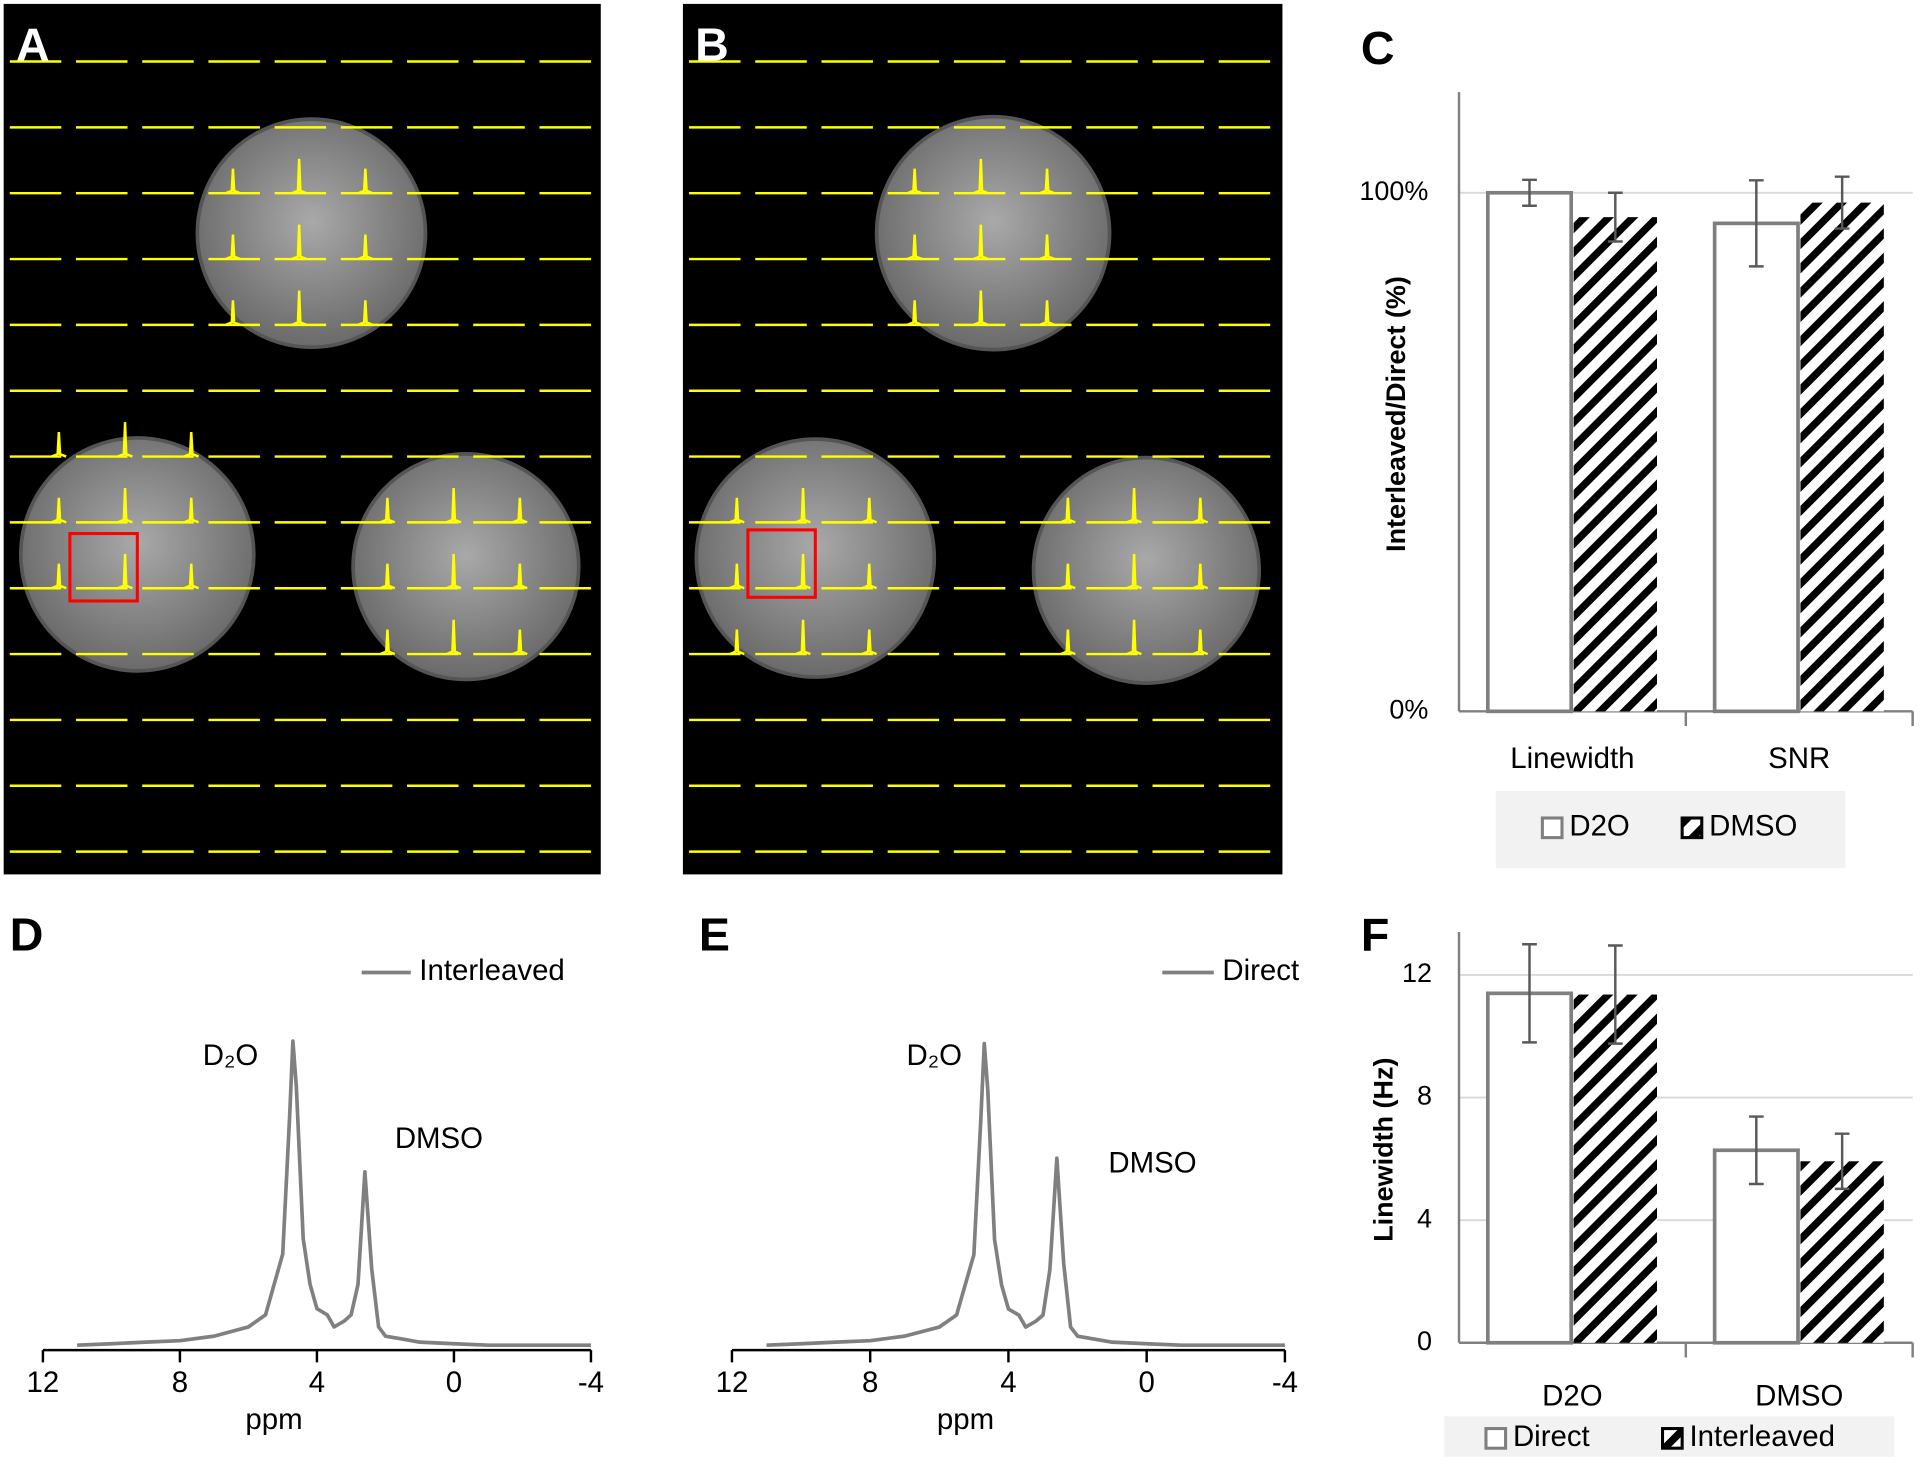  Describe the element at coordinates (1393, 191) in the screenshot. I see `y-tick-label: 100%` at that location.